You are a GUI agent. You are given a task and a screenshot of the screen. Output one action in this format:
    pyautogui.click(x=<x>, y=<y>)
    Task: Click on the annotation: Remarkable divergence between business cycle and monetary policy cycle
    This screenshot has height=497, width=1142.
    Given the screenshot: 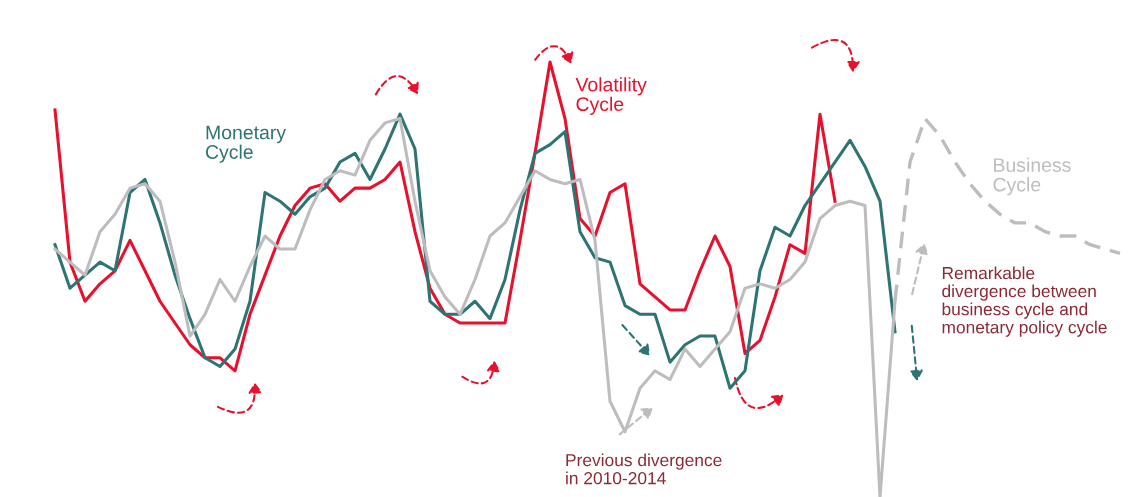 What is the action you would take?
    pyautogui.click(x=1024, y=301)
    